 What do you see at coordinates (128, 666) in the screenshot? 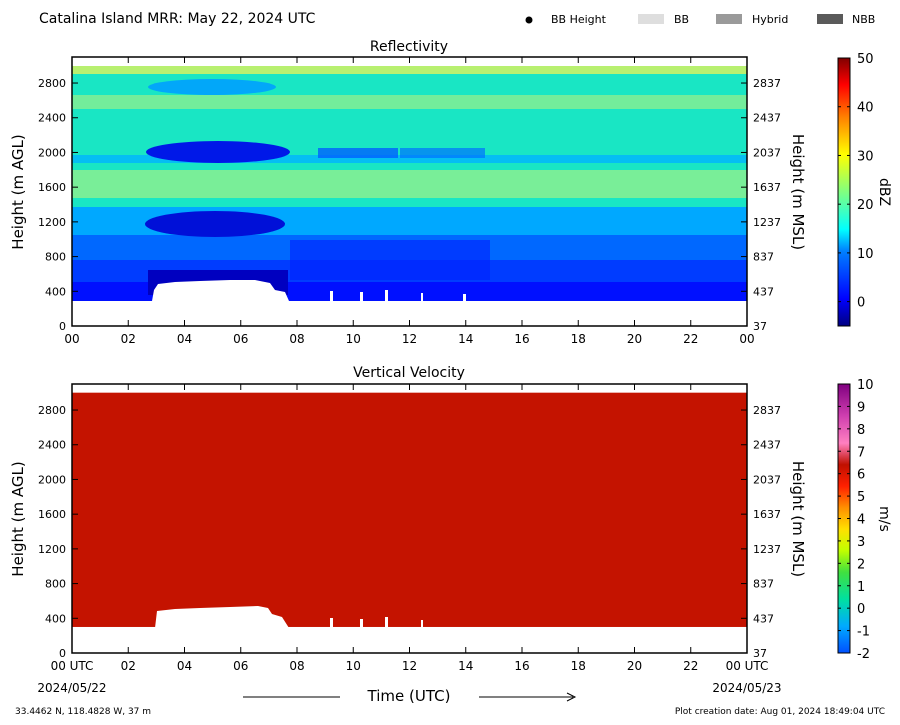
I see `x-tick-label: 02` at bounding box center [128, 666].